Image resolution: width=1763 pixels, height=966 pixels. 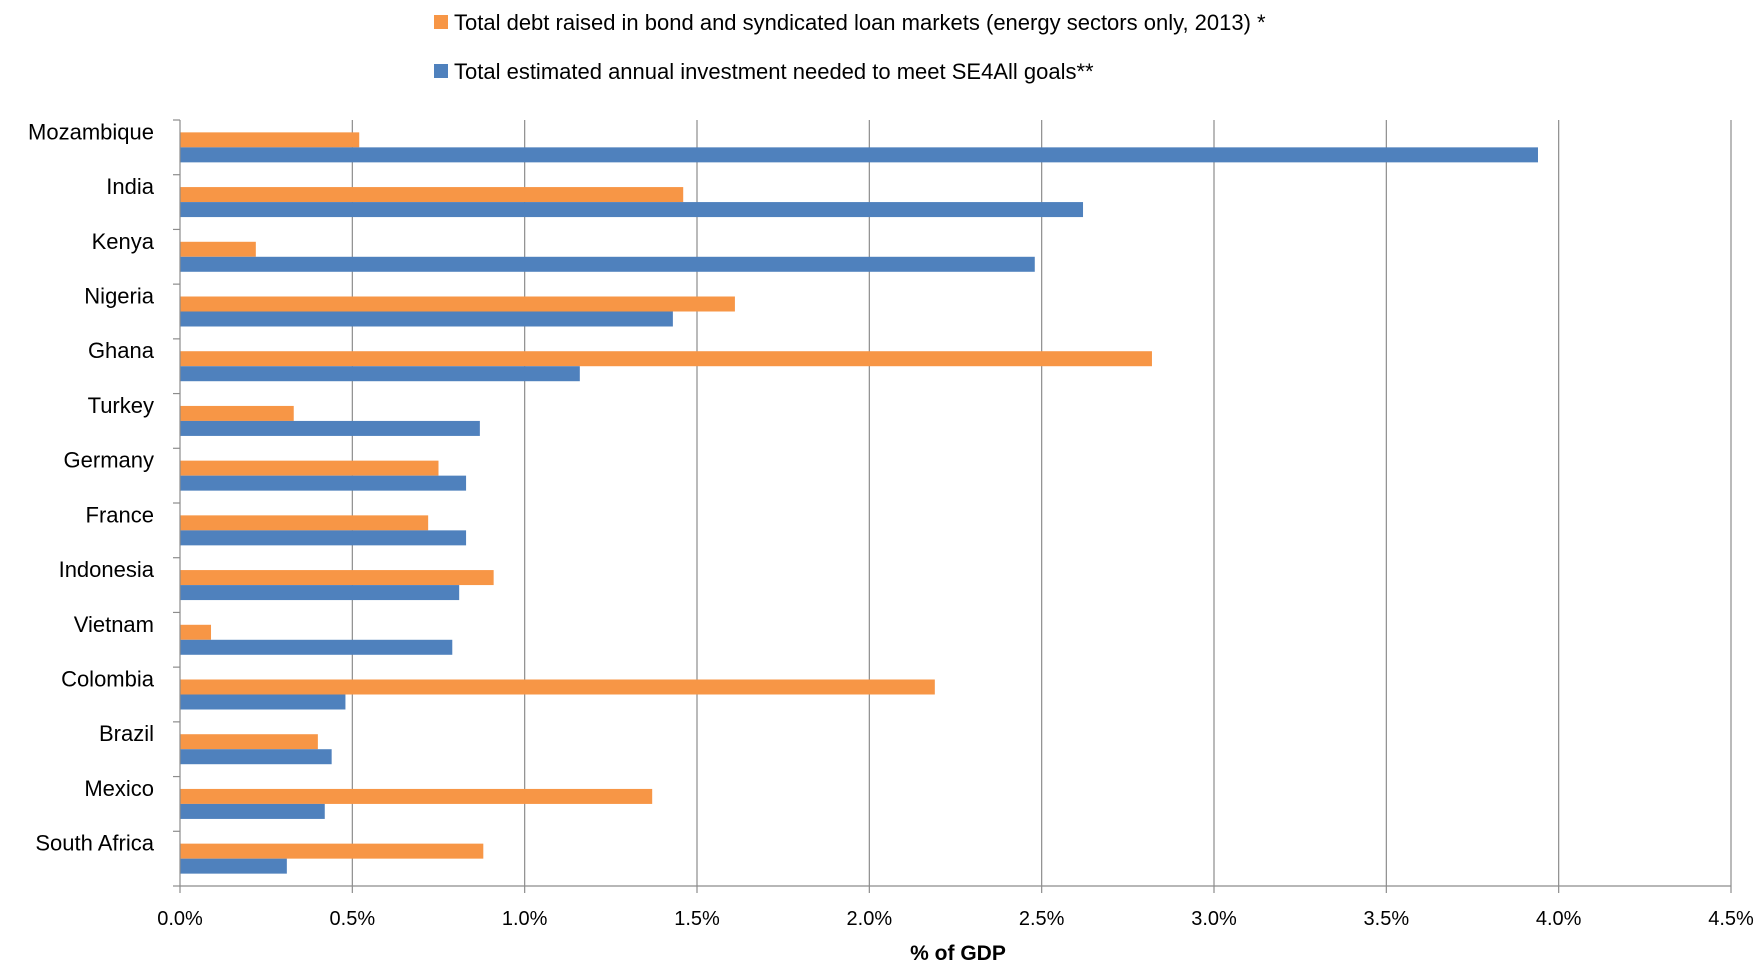 What do you see at coordinates (607, 264) in the screenshot?
I see `bar-investment-kenya` at bounding box center [607, 264].